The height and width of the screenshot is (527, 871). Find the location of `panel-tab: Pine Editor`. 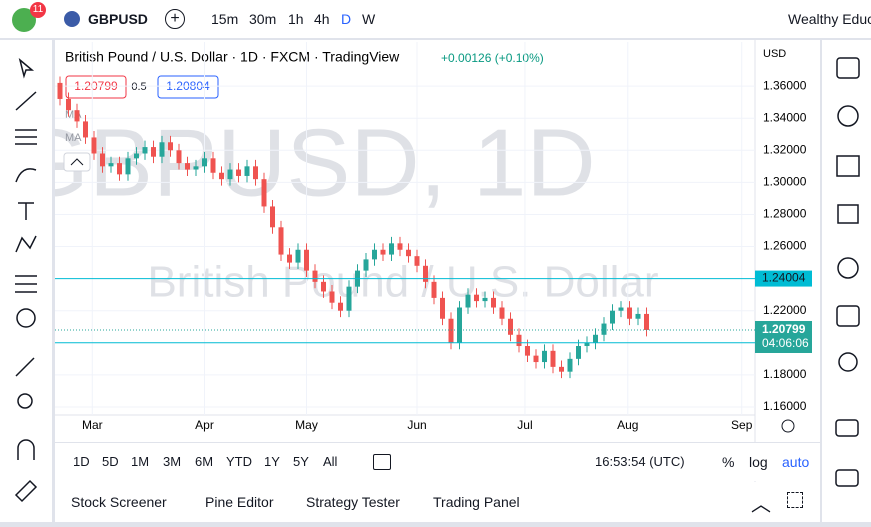

panel-tab: Pine Editor is located at coordinates (239, 502).